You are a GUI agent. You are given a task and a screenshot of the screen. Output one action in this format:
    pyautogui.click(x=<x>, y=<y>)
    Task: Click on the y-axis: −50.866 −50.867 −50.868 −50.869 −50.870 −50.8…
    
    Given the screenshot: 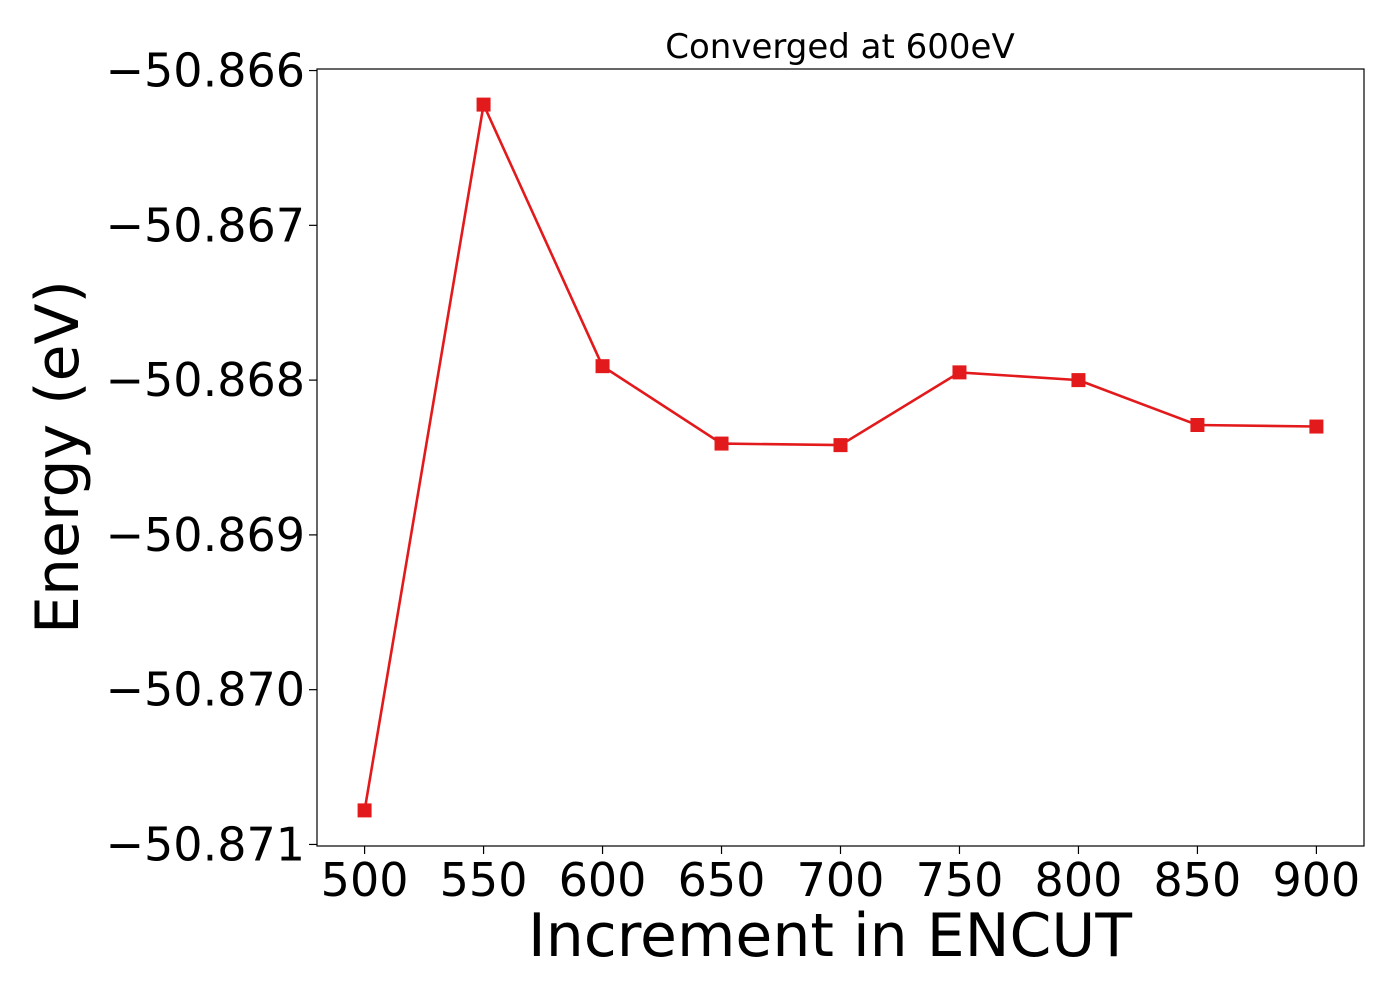 What is the action you would take?
    pyautogui.click(x=211, y=457)
    